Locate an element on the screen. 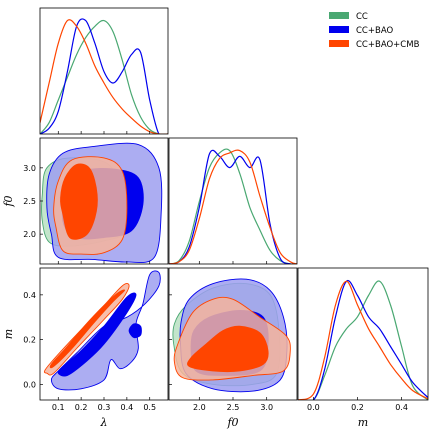 Image resolution: width=436 pixels, height=437 pixels. axis-label-lambda: λ is located at coordinates (104, 422).